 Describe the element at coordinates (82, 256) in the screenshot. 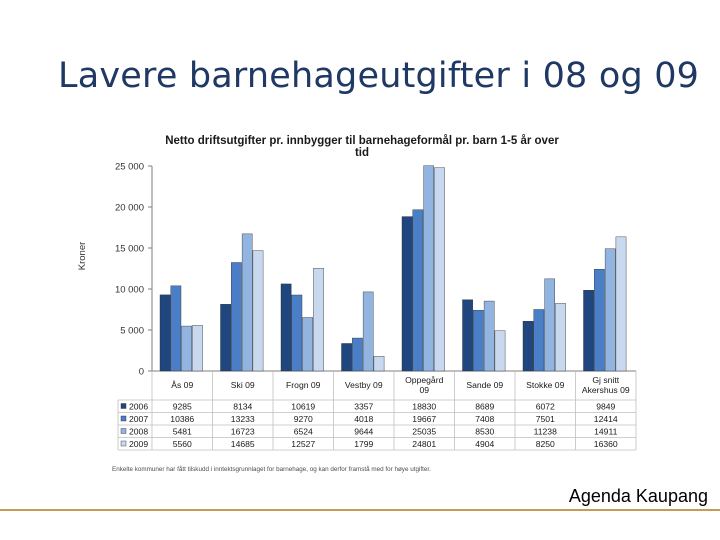

I see `y-axis-label: Kroner` at that location.